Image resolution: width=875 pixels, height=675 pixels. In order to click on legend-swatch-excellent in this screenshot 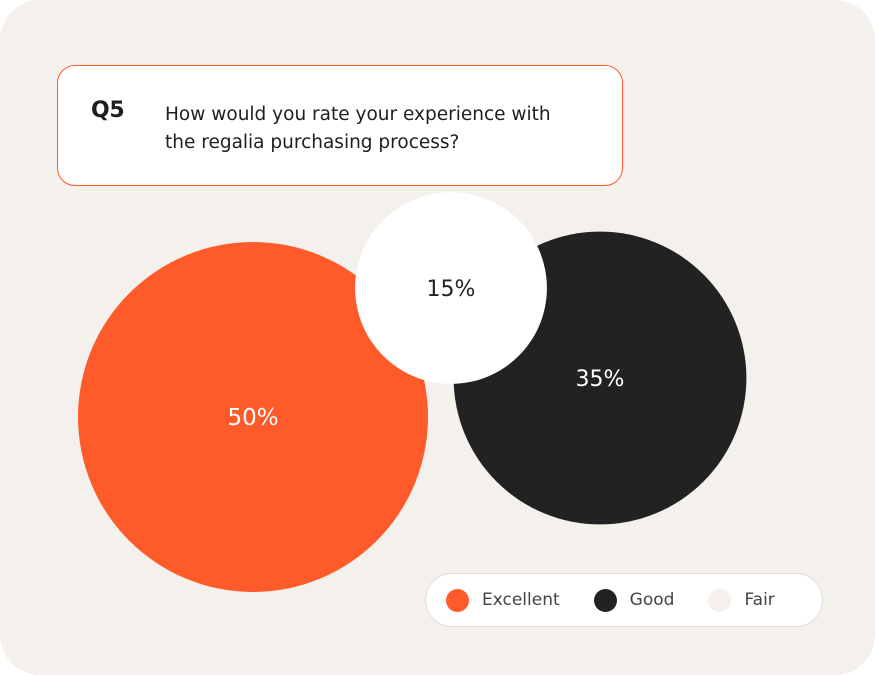, I will do `click(457, 600)`.